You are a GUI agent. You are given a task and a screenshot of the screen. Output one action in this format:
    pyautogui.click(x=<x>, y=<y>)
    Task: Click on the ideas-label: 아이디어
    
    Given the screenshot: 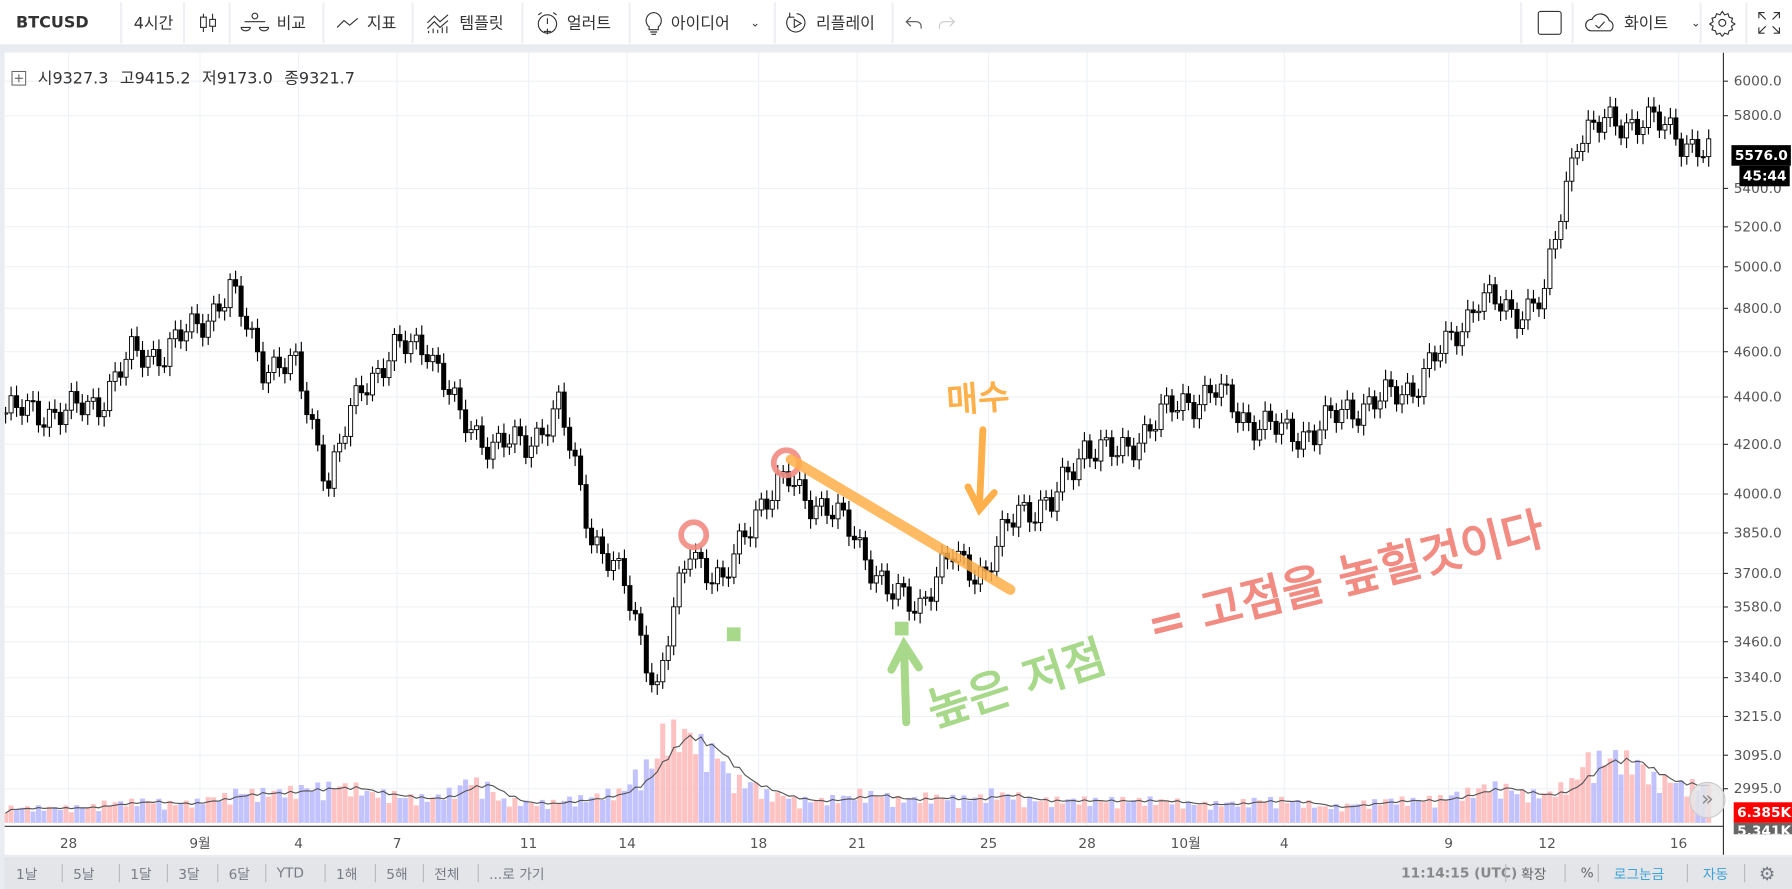 What is the action you would take?
    pyautogui.click(x=700, y=24)
    